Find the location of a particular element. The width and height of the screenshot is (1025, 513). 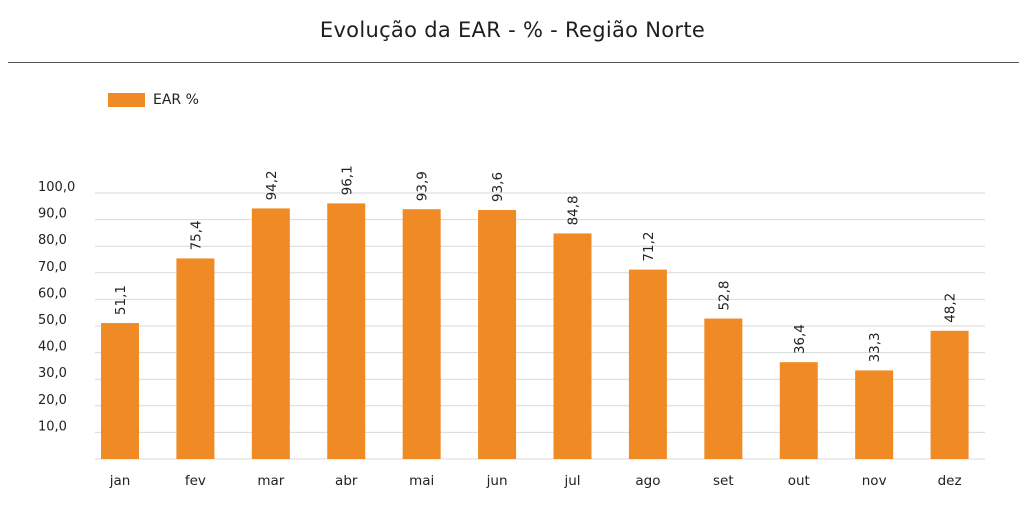

y-tick-label: 40,0 is located at coordinates (52, 347).